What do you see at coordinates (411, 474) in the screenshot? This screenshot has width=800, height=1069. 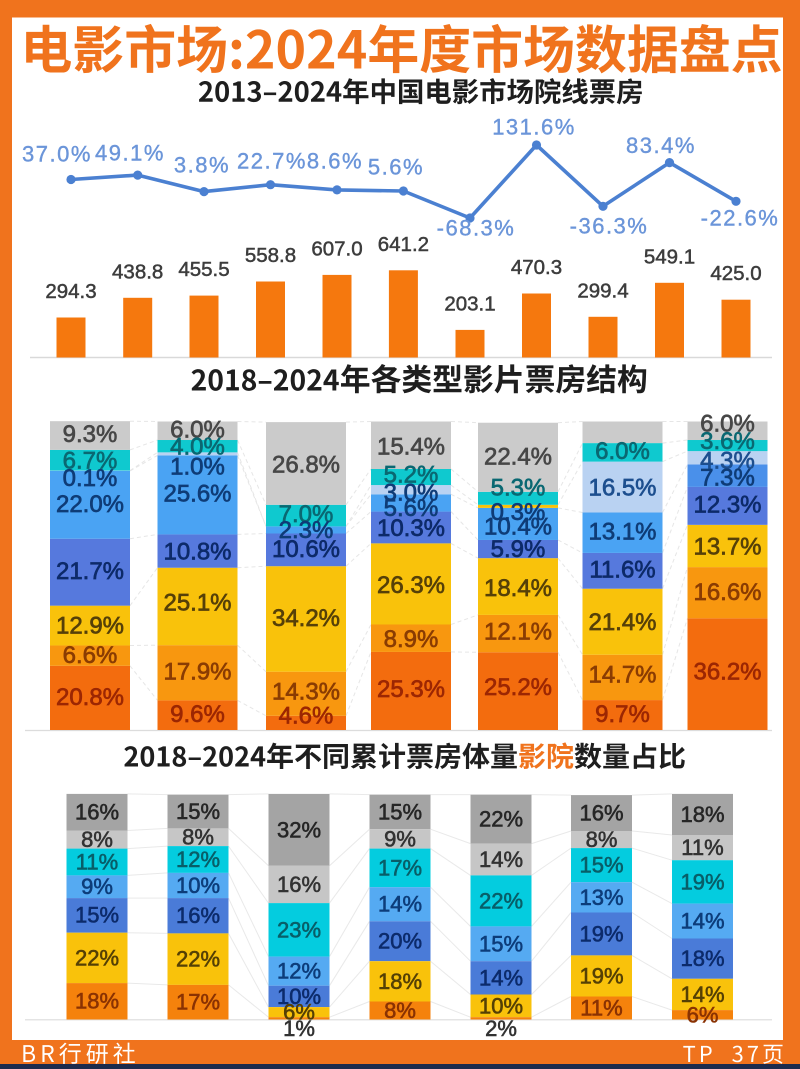 I see `svg-text: 5.2%` at bounding box center [411, 474].